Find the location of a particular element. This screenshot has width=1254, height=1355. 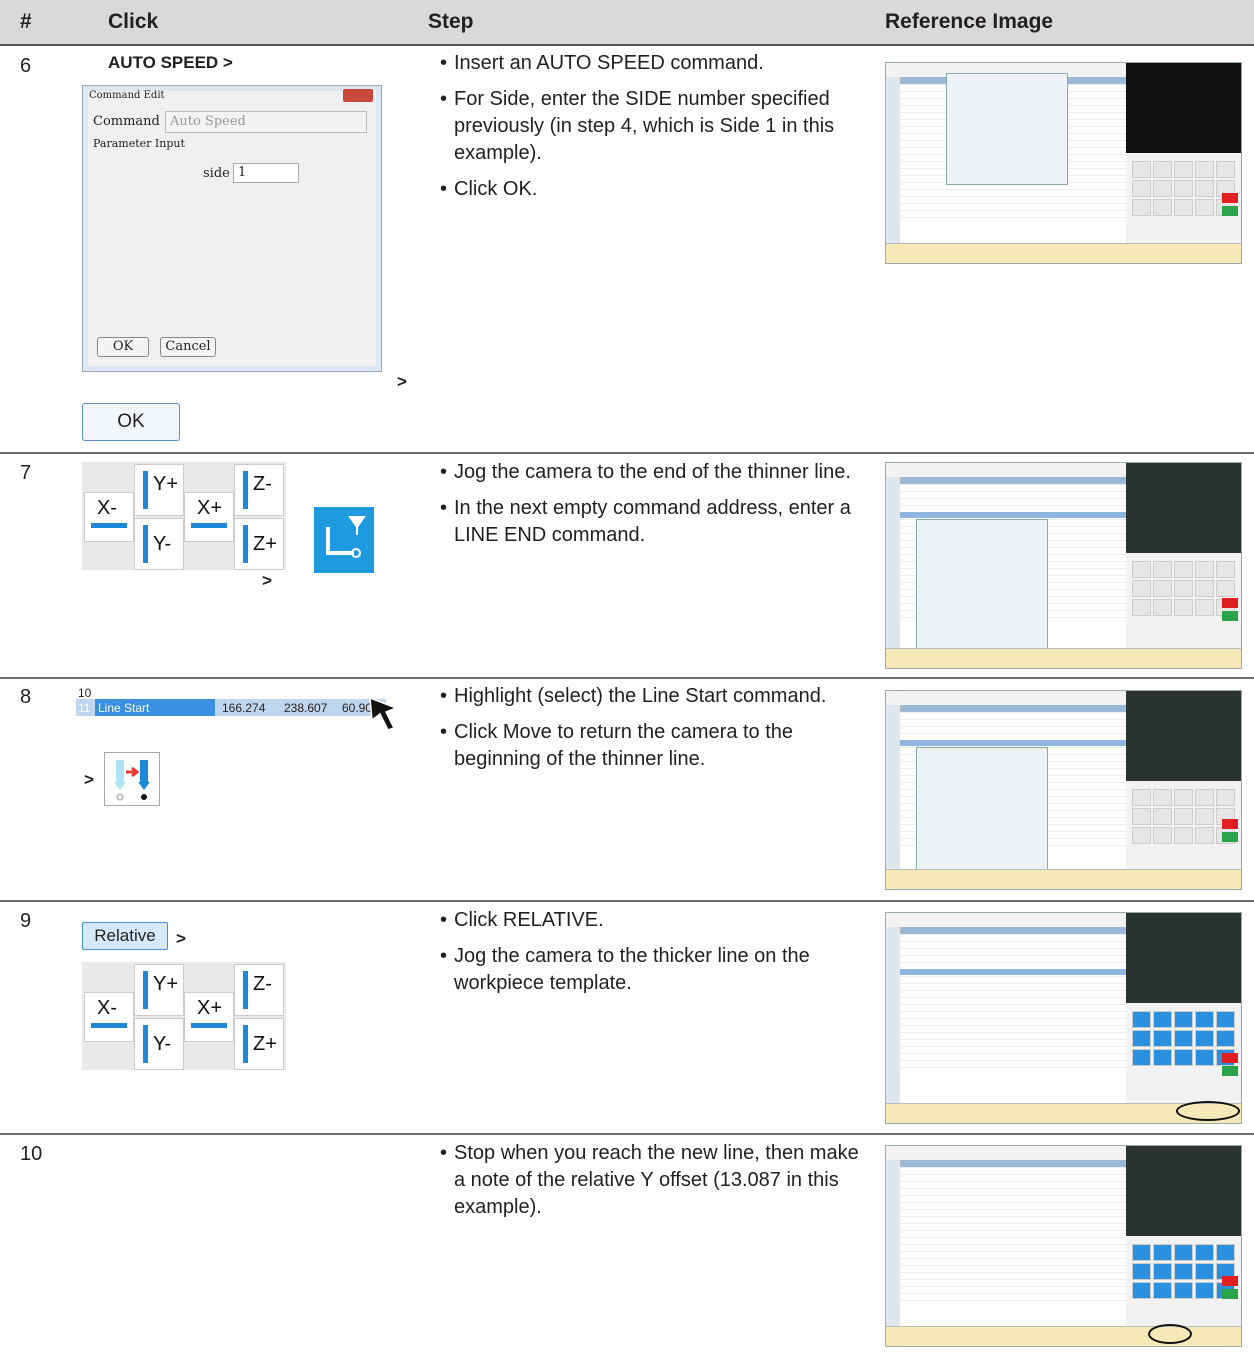

tool-column is located at coordinates (893, 1243).